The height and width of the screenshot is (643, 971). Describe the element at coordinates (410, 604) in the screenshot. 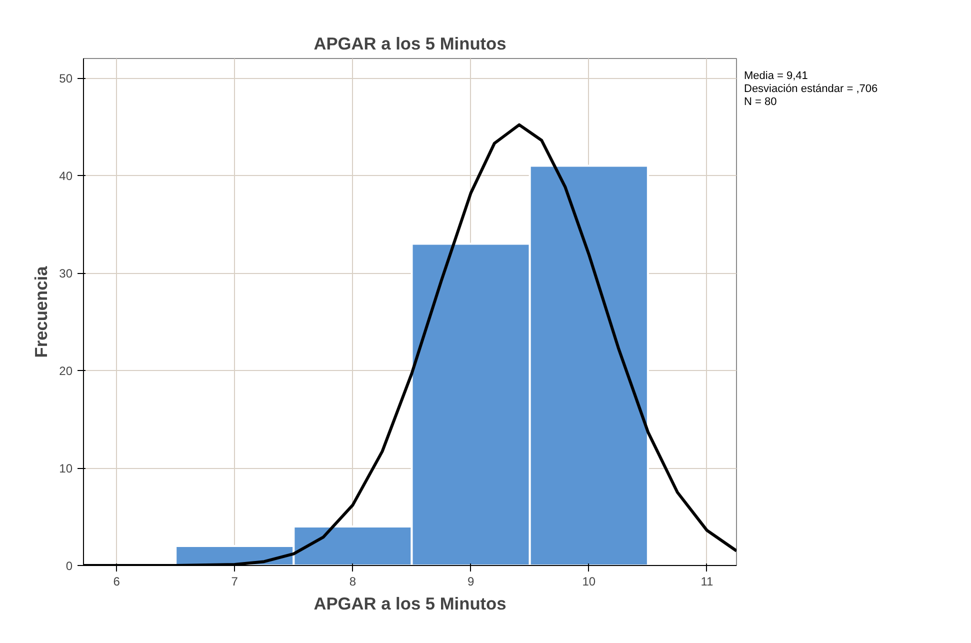

I see `x-axis-title: APGAR a los 5 Minutos` at that location.